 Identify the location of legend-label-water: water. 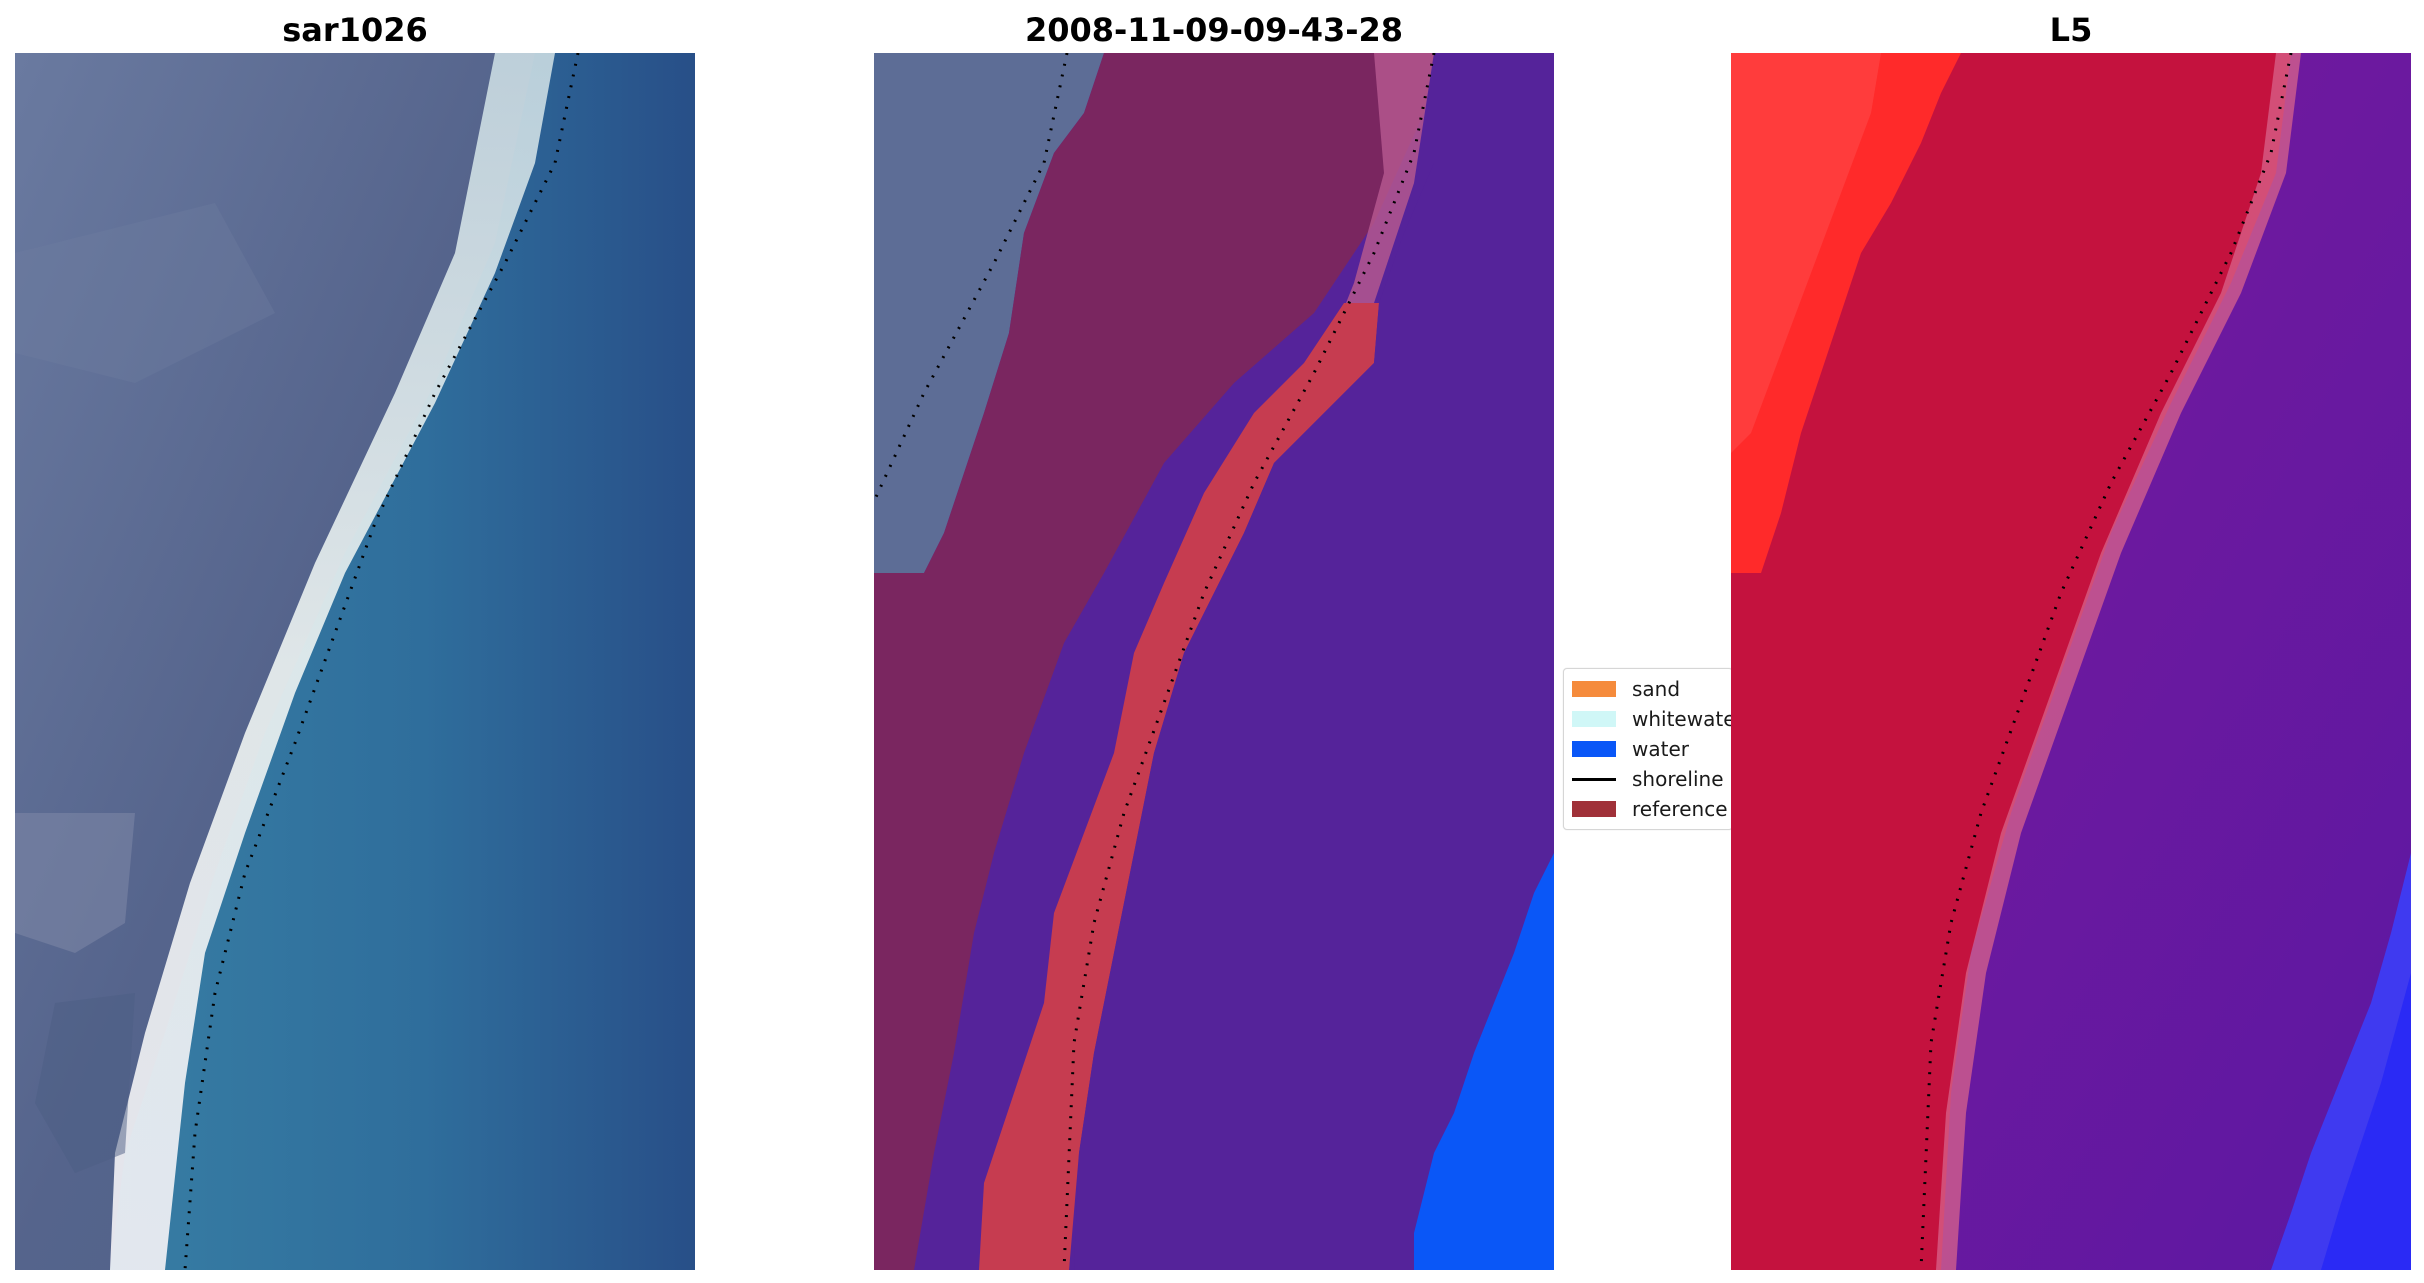
(1660, 749).